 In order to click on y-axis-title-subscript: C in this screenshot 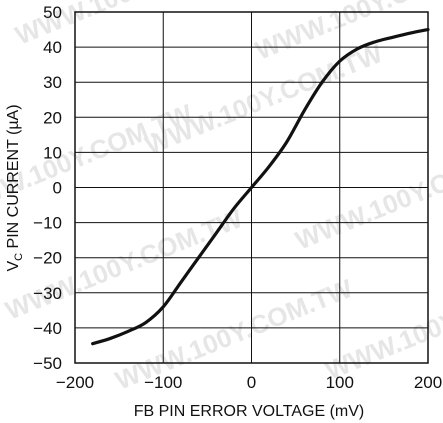, I will do `click(19, 257)`.